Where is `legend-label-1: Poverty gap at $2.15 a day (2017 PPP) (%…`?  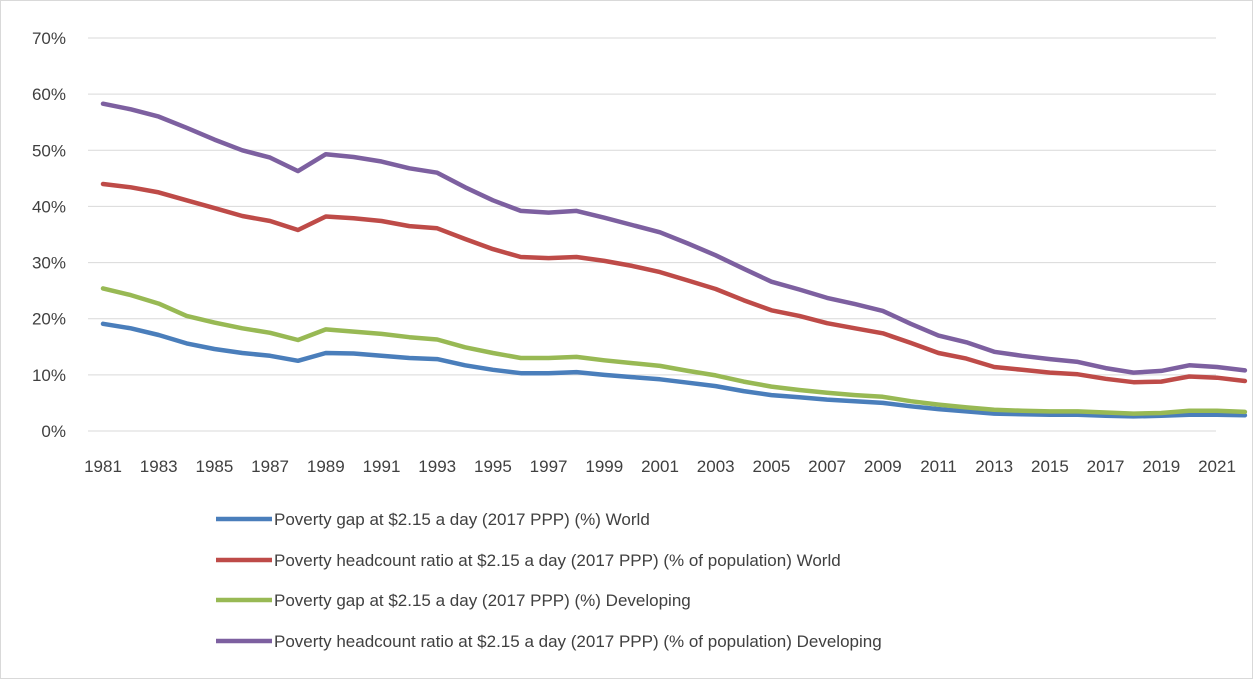
legend-label-1: Poverty gap at $2.15 a day (2017 PPP) (%… is located at coordinates (462, 519).